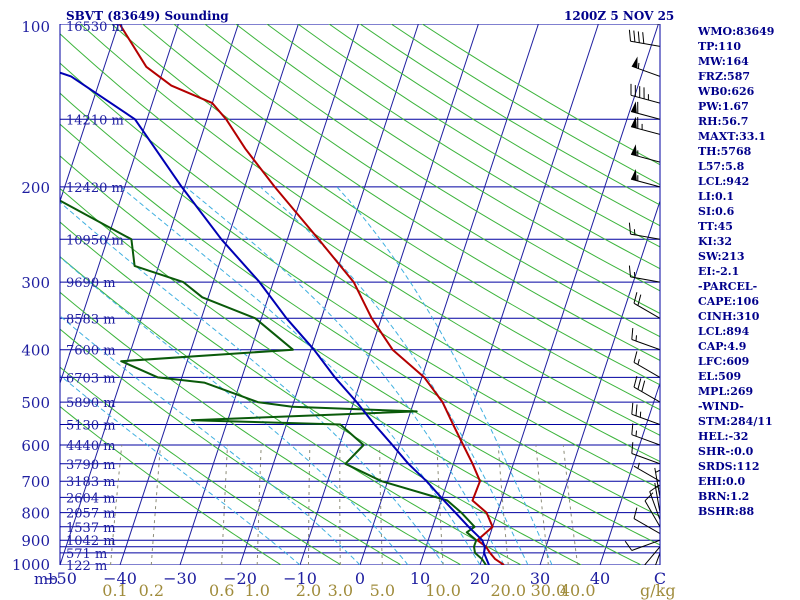  What do you see at coordinates (721, 481) in the screenshot?
I see `index-item: EHI:0.0` at bounding box center [721, 481].